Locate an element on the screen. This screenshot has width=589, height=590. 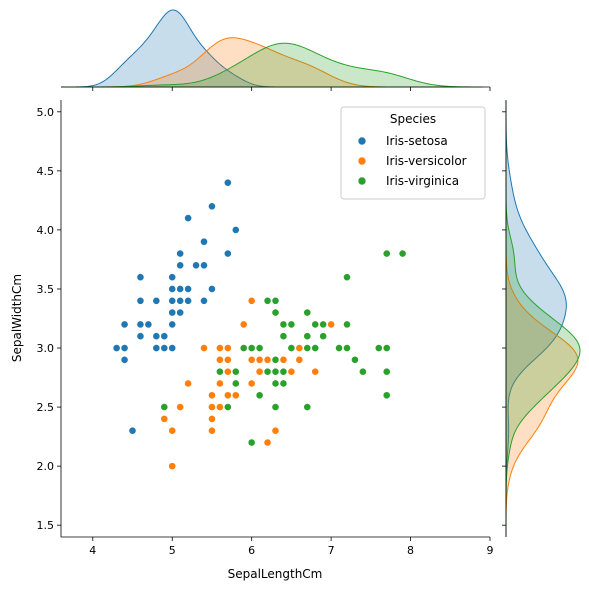
x-tick-label: 8 is located at coordinates (410, 550).